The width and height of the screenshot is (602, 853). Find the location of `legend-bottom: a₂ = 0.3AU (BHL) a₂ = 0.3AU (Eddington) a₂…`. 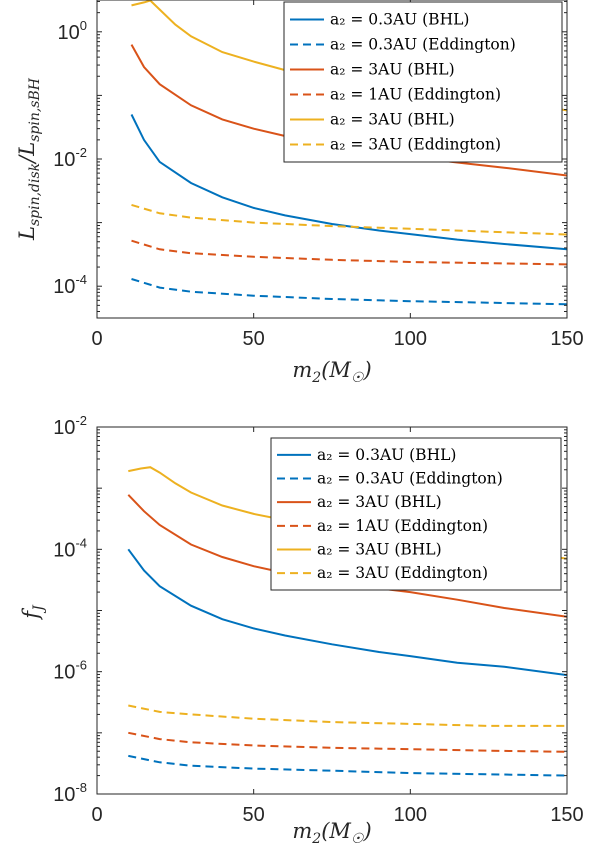

legend-bottom: a₂ = 0.3AU (BHL) a₂ = 0.3AU (Eddington) a₂… is located at coordinates (416, 514).